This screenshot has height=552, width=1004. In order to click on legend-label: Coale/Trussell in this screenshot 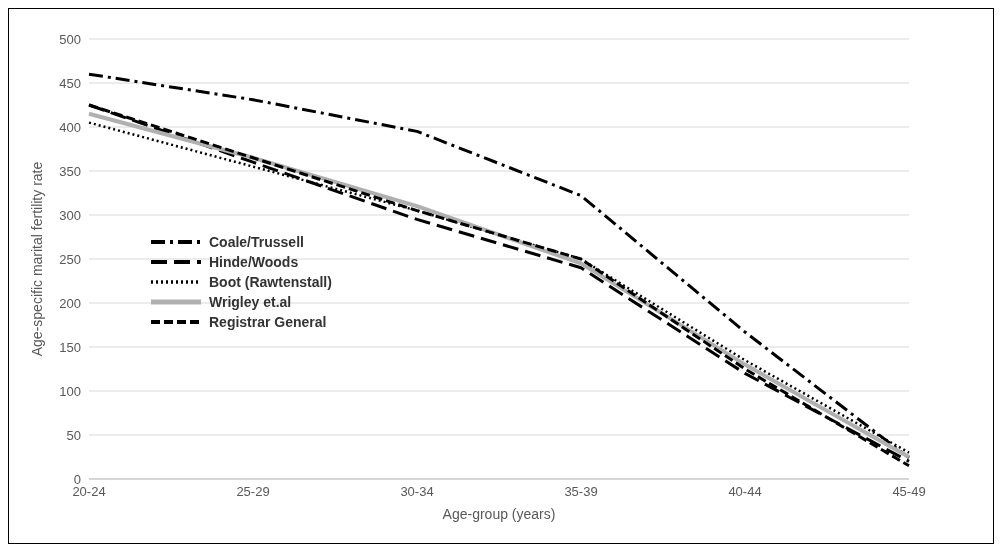, I will do `click(256, 242)`.